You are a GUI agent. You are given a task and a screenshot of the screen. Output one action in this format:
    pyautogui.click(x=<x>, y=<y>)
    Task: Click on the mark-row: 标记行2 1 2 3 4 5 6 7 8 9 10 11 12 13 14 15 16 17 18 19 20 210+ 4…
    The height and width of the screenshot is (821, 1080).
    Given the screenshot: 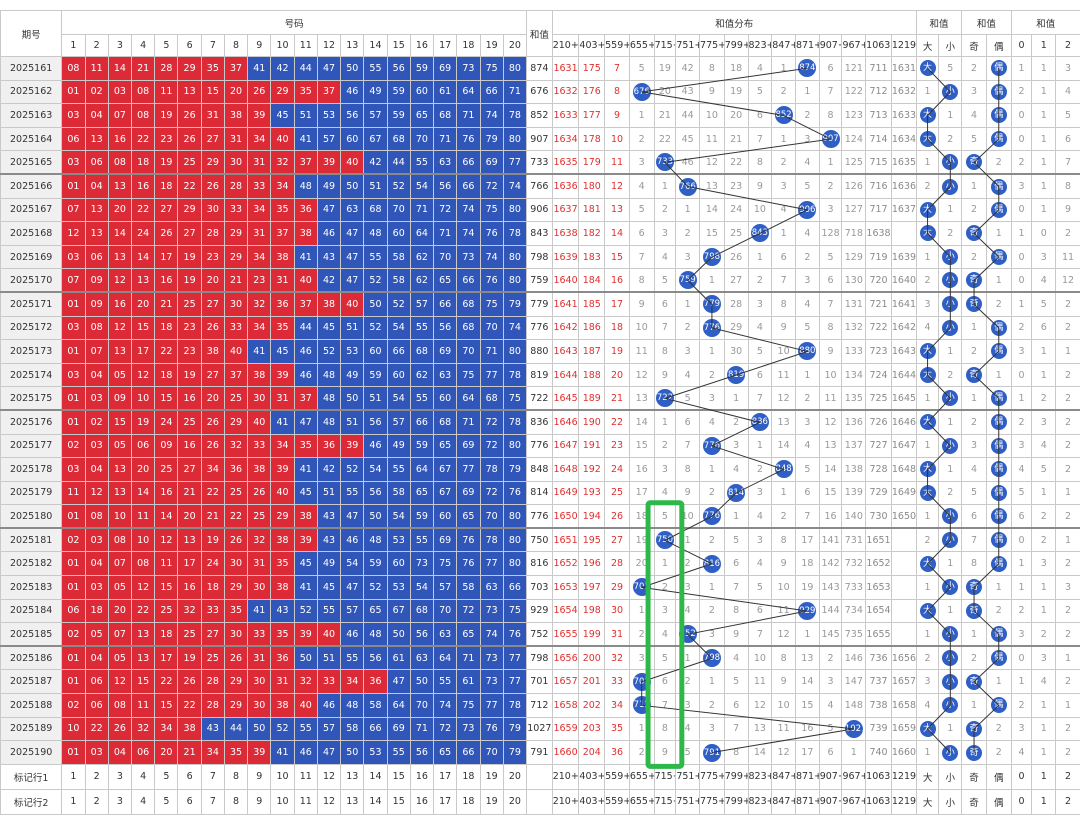 What is the action you would take?
    pyautogui.click(x=540, y=801)
    